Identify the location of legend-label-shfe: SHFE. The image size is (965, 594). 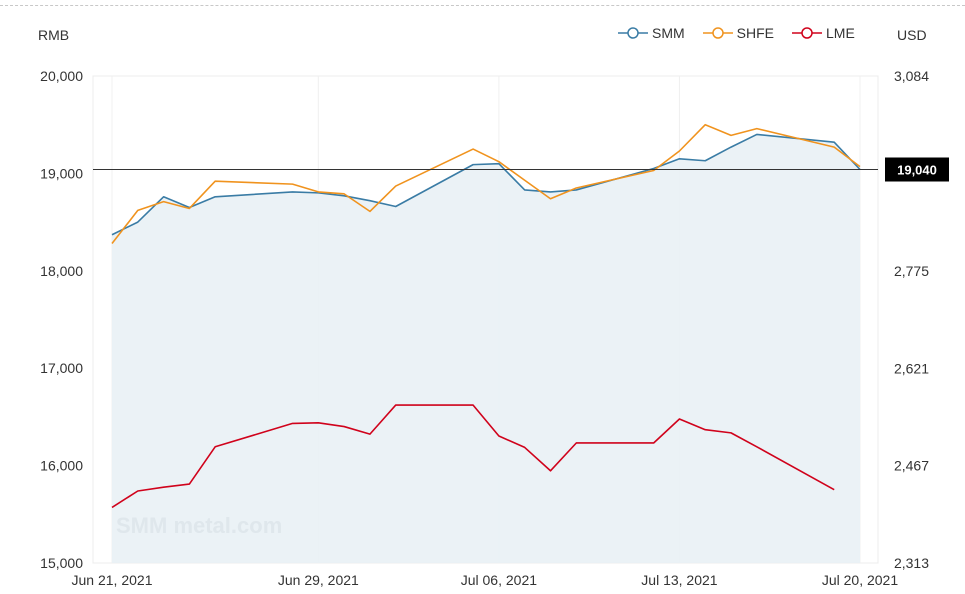
(755, 33).